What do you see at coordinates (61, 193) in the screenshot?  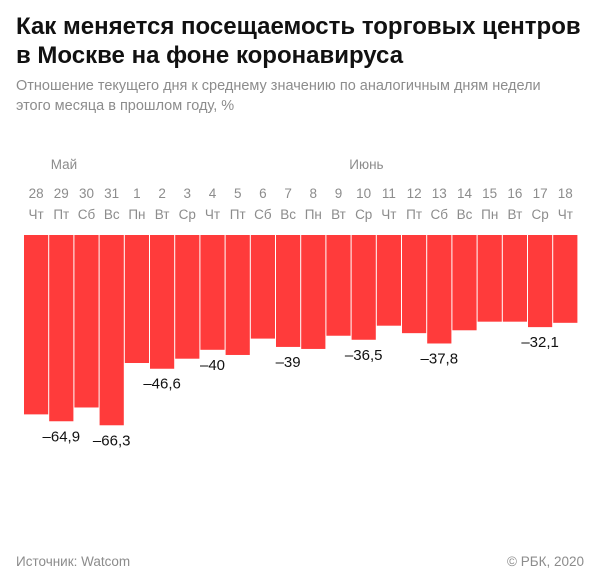 I see `day-tick-label: 29` at bounding box center [61, 193].